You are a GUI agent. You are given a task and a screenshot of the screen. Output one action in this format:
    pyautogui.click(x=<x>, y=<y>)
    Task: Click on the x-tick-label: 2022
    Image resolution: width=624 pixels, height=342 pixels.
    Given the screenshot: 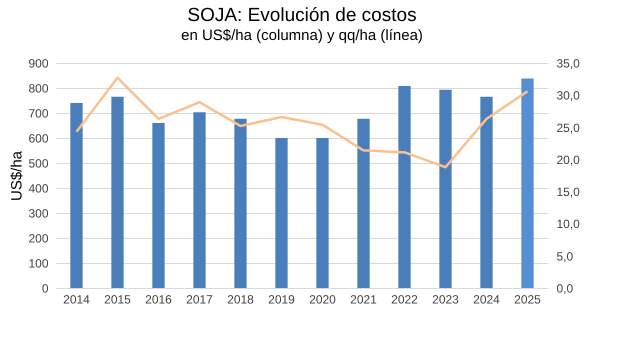 What is the action you would take?
    pyautogui.click(x=404, y=299)
    